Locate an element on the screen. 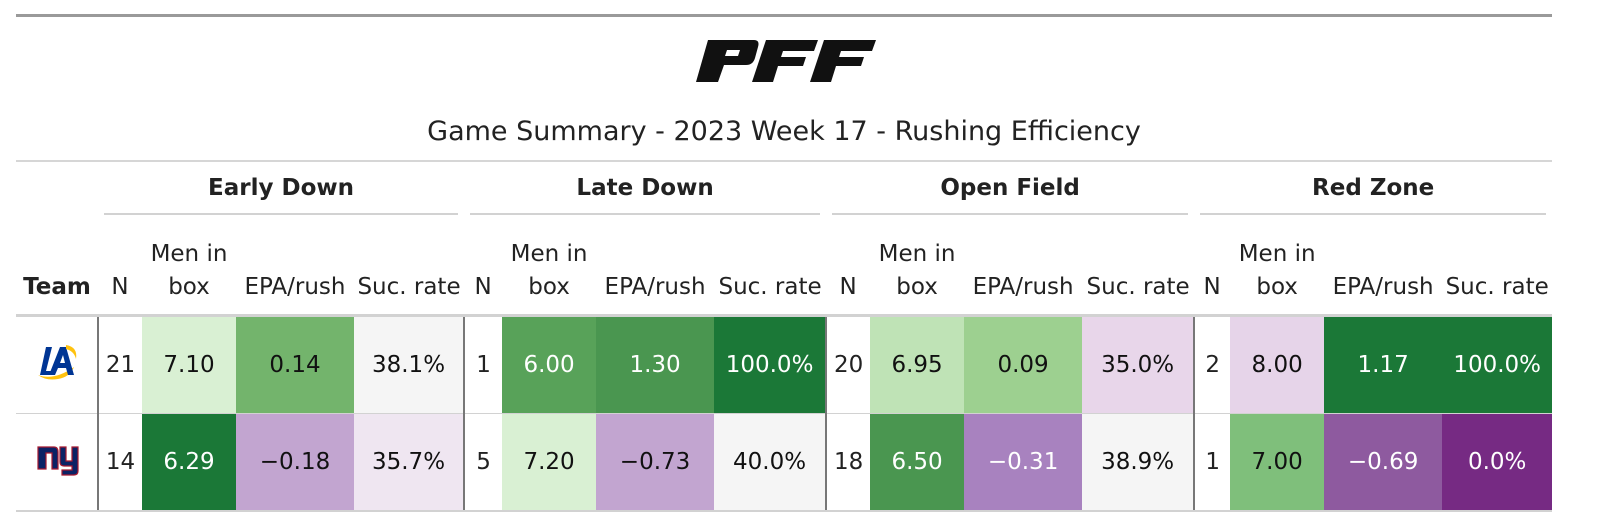 This screenshot has height=528, width=1600. spanner-row: Early Down Late Down Open Field Red Zone is located at coordinates (784, 191).